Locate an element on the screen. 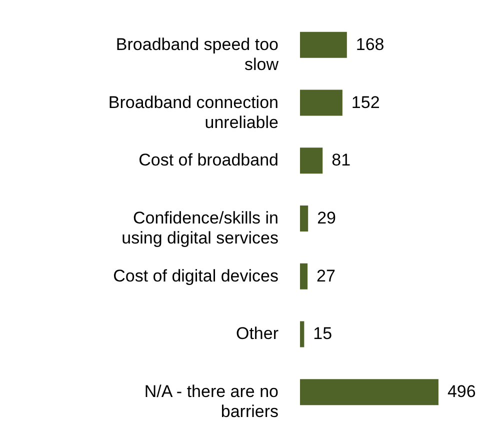  y-tick-label: Other is located at coordinates (257, 334).